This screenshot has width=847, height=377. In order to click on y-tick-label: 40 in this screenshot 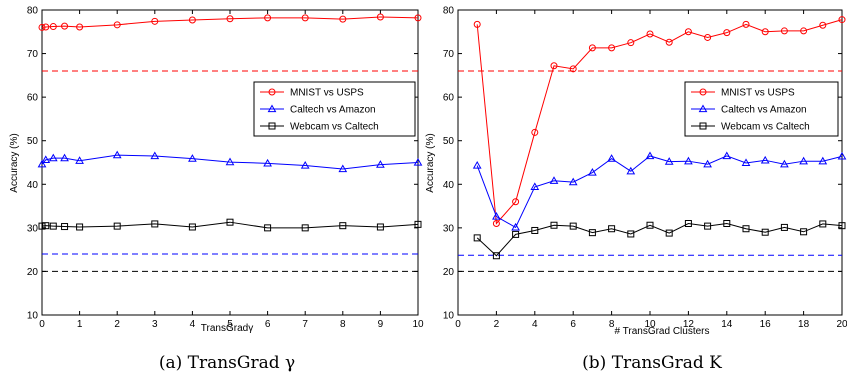, I will do `click(33, 185)`.